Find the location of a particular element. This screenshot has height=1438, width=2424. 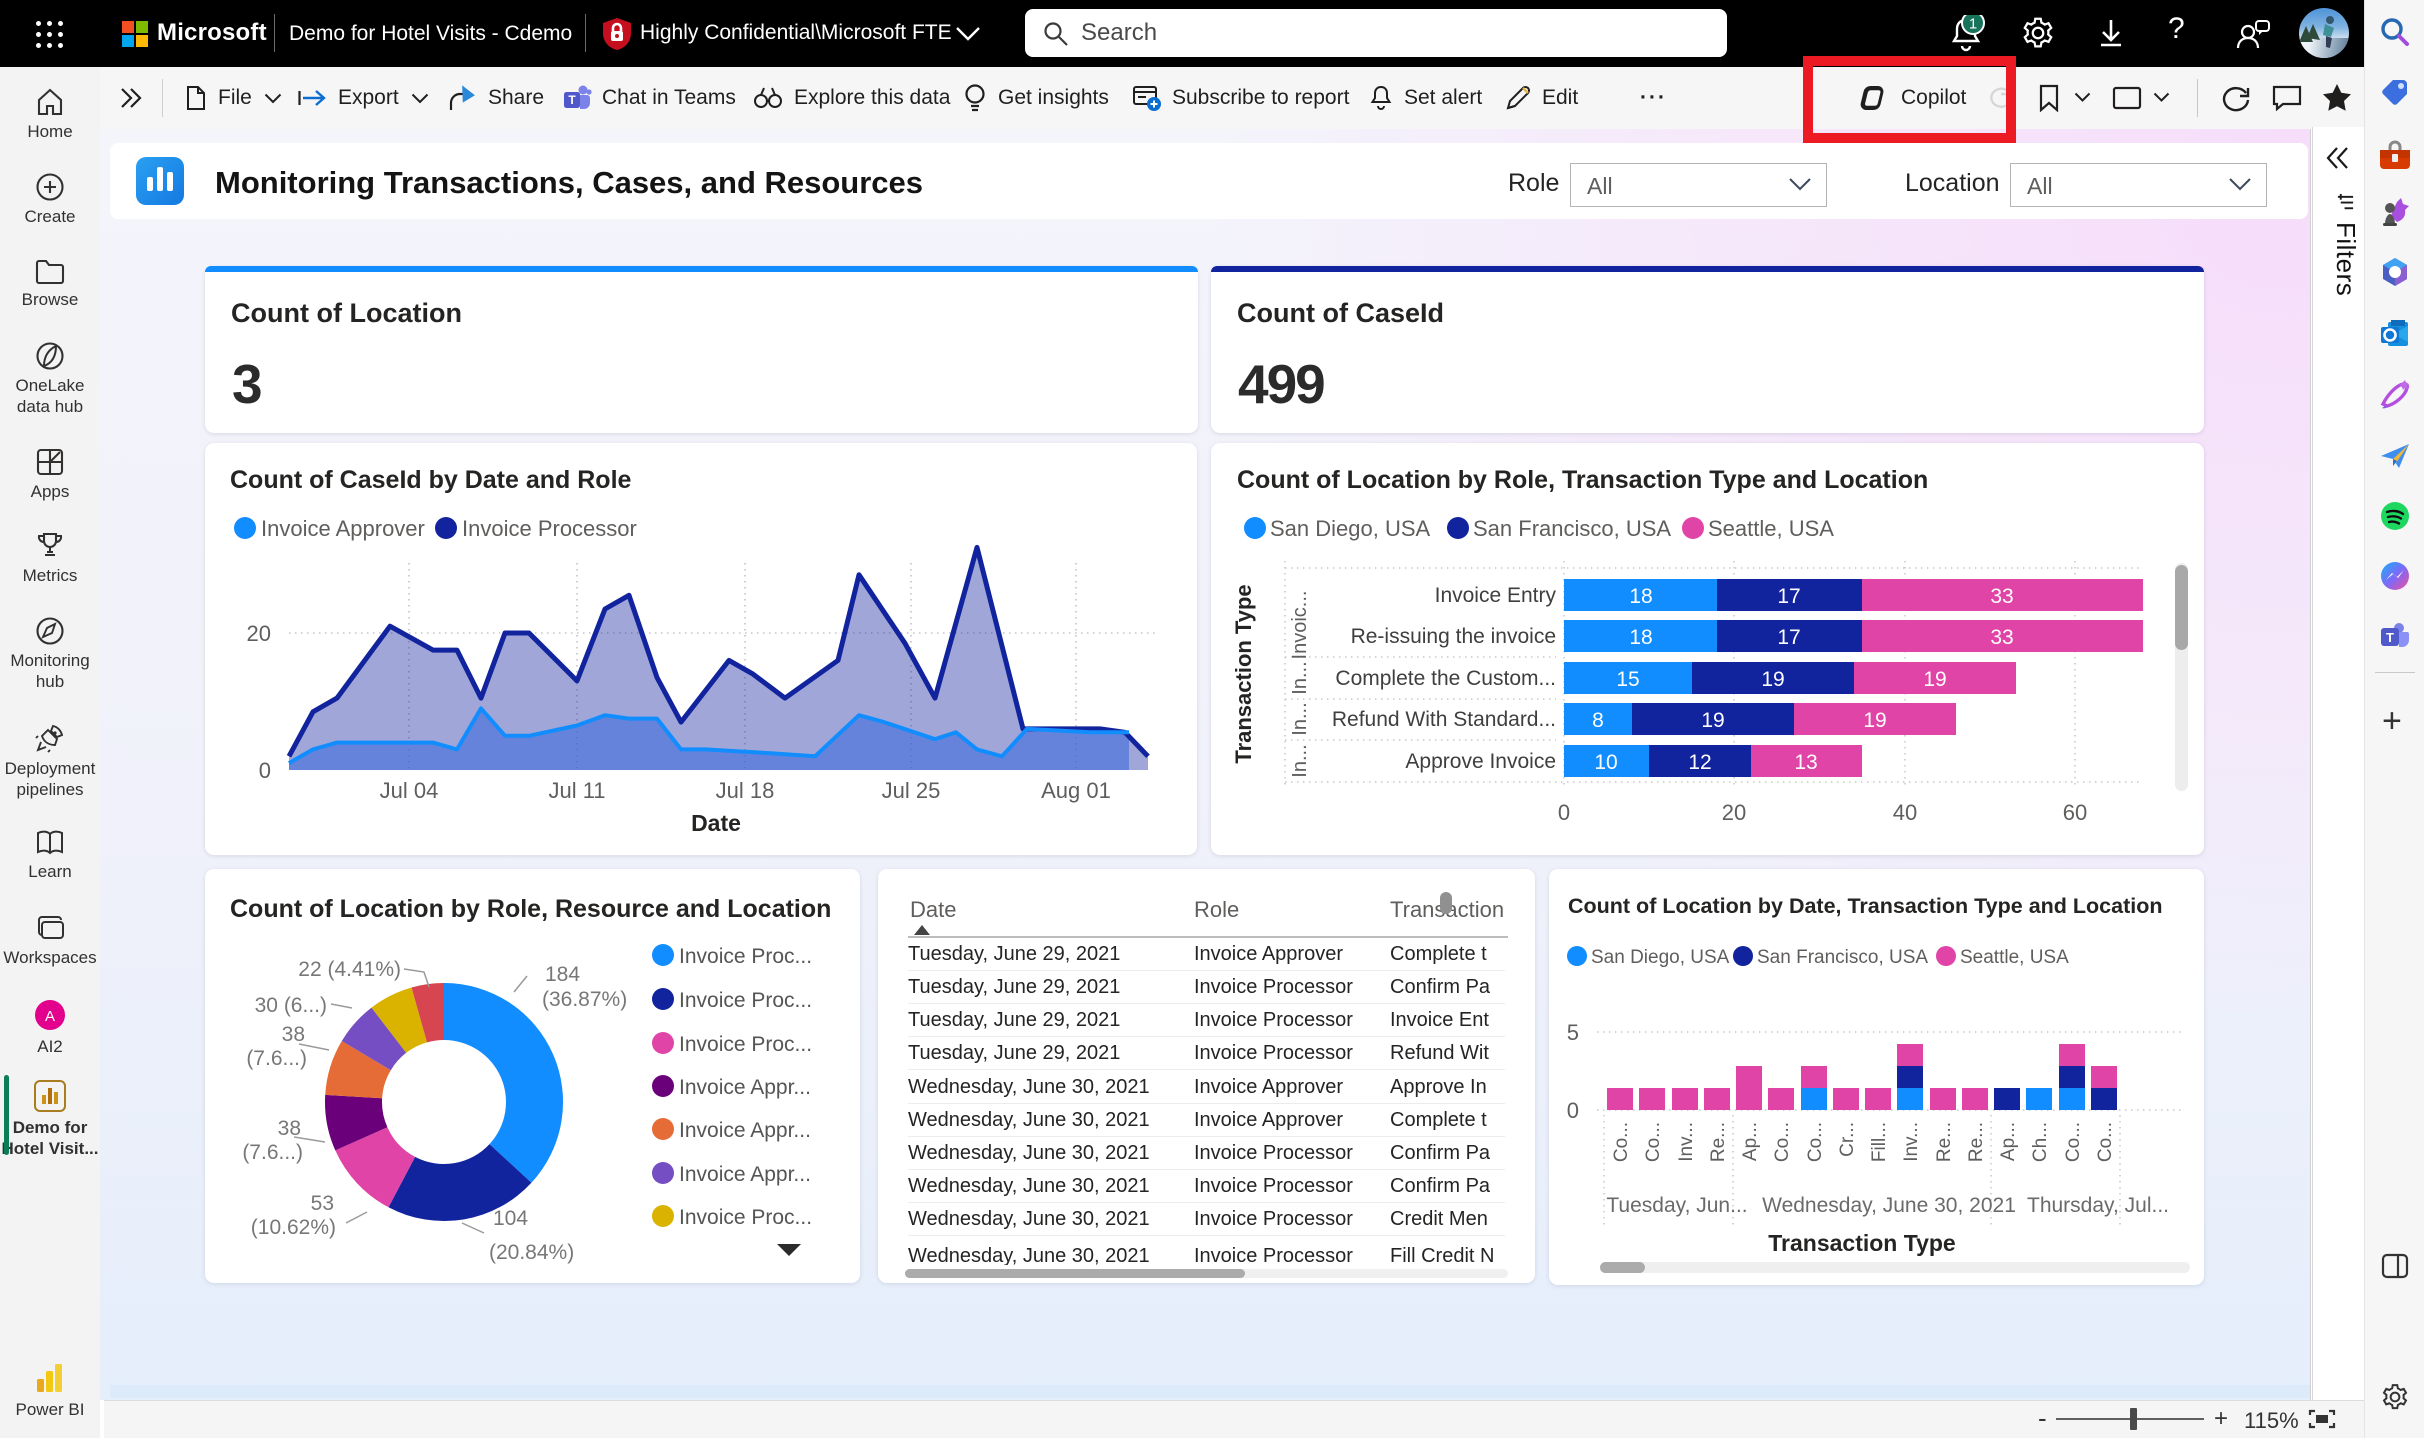

svg-text: Invoice Entry is located at coordinates (1496, 595).